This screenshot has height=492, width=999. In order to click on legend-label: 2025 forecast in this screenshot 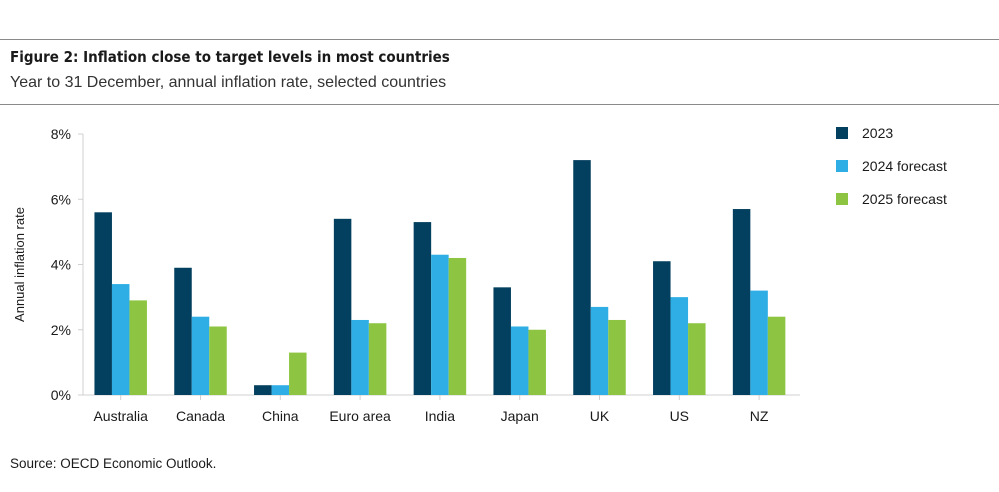, I will do `click(904, 199)`.